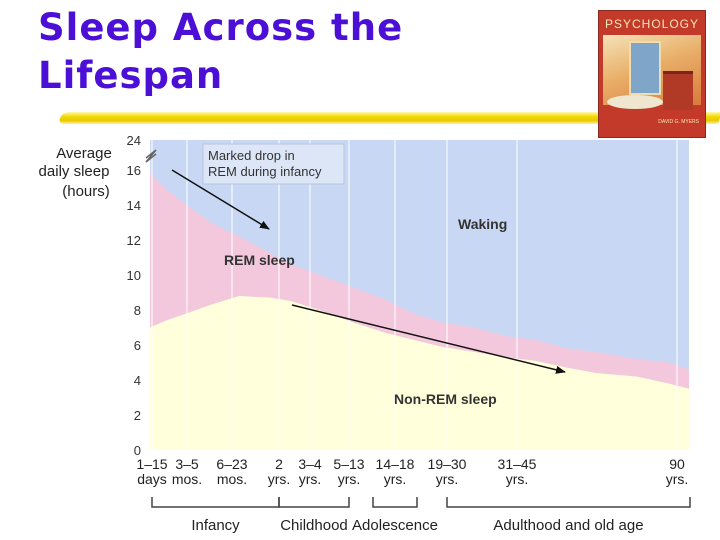 The width and height of the screenshot is (720, 540). What do you see at coordinates (137, 310) in the screenshot?
I see `y-tick-label: 8` at bounding box center [137, 310].